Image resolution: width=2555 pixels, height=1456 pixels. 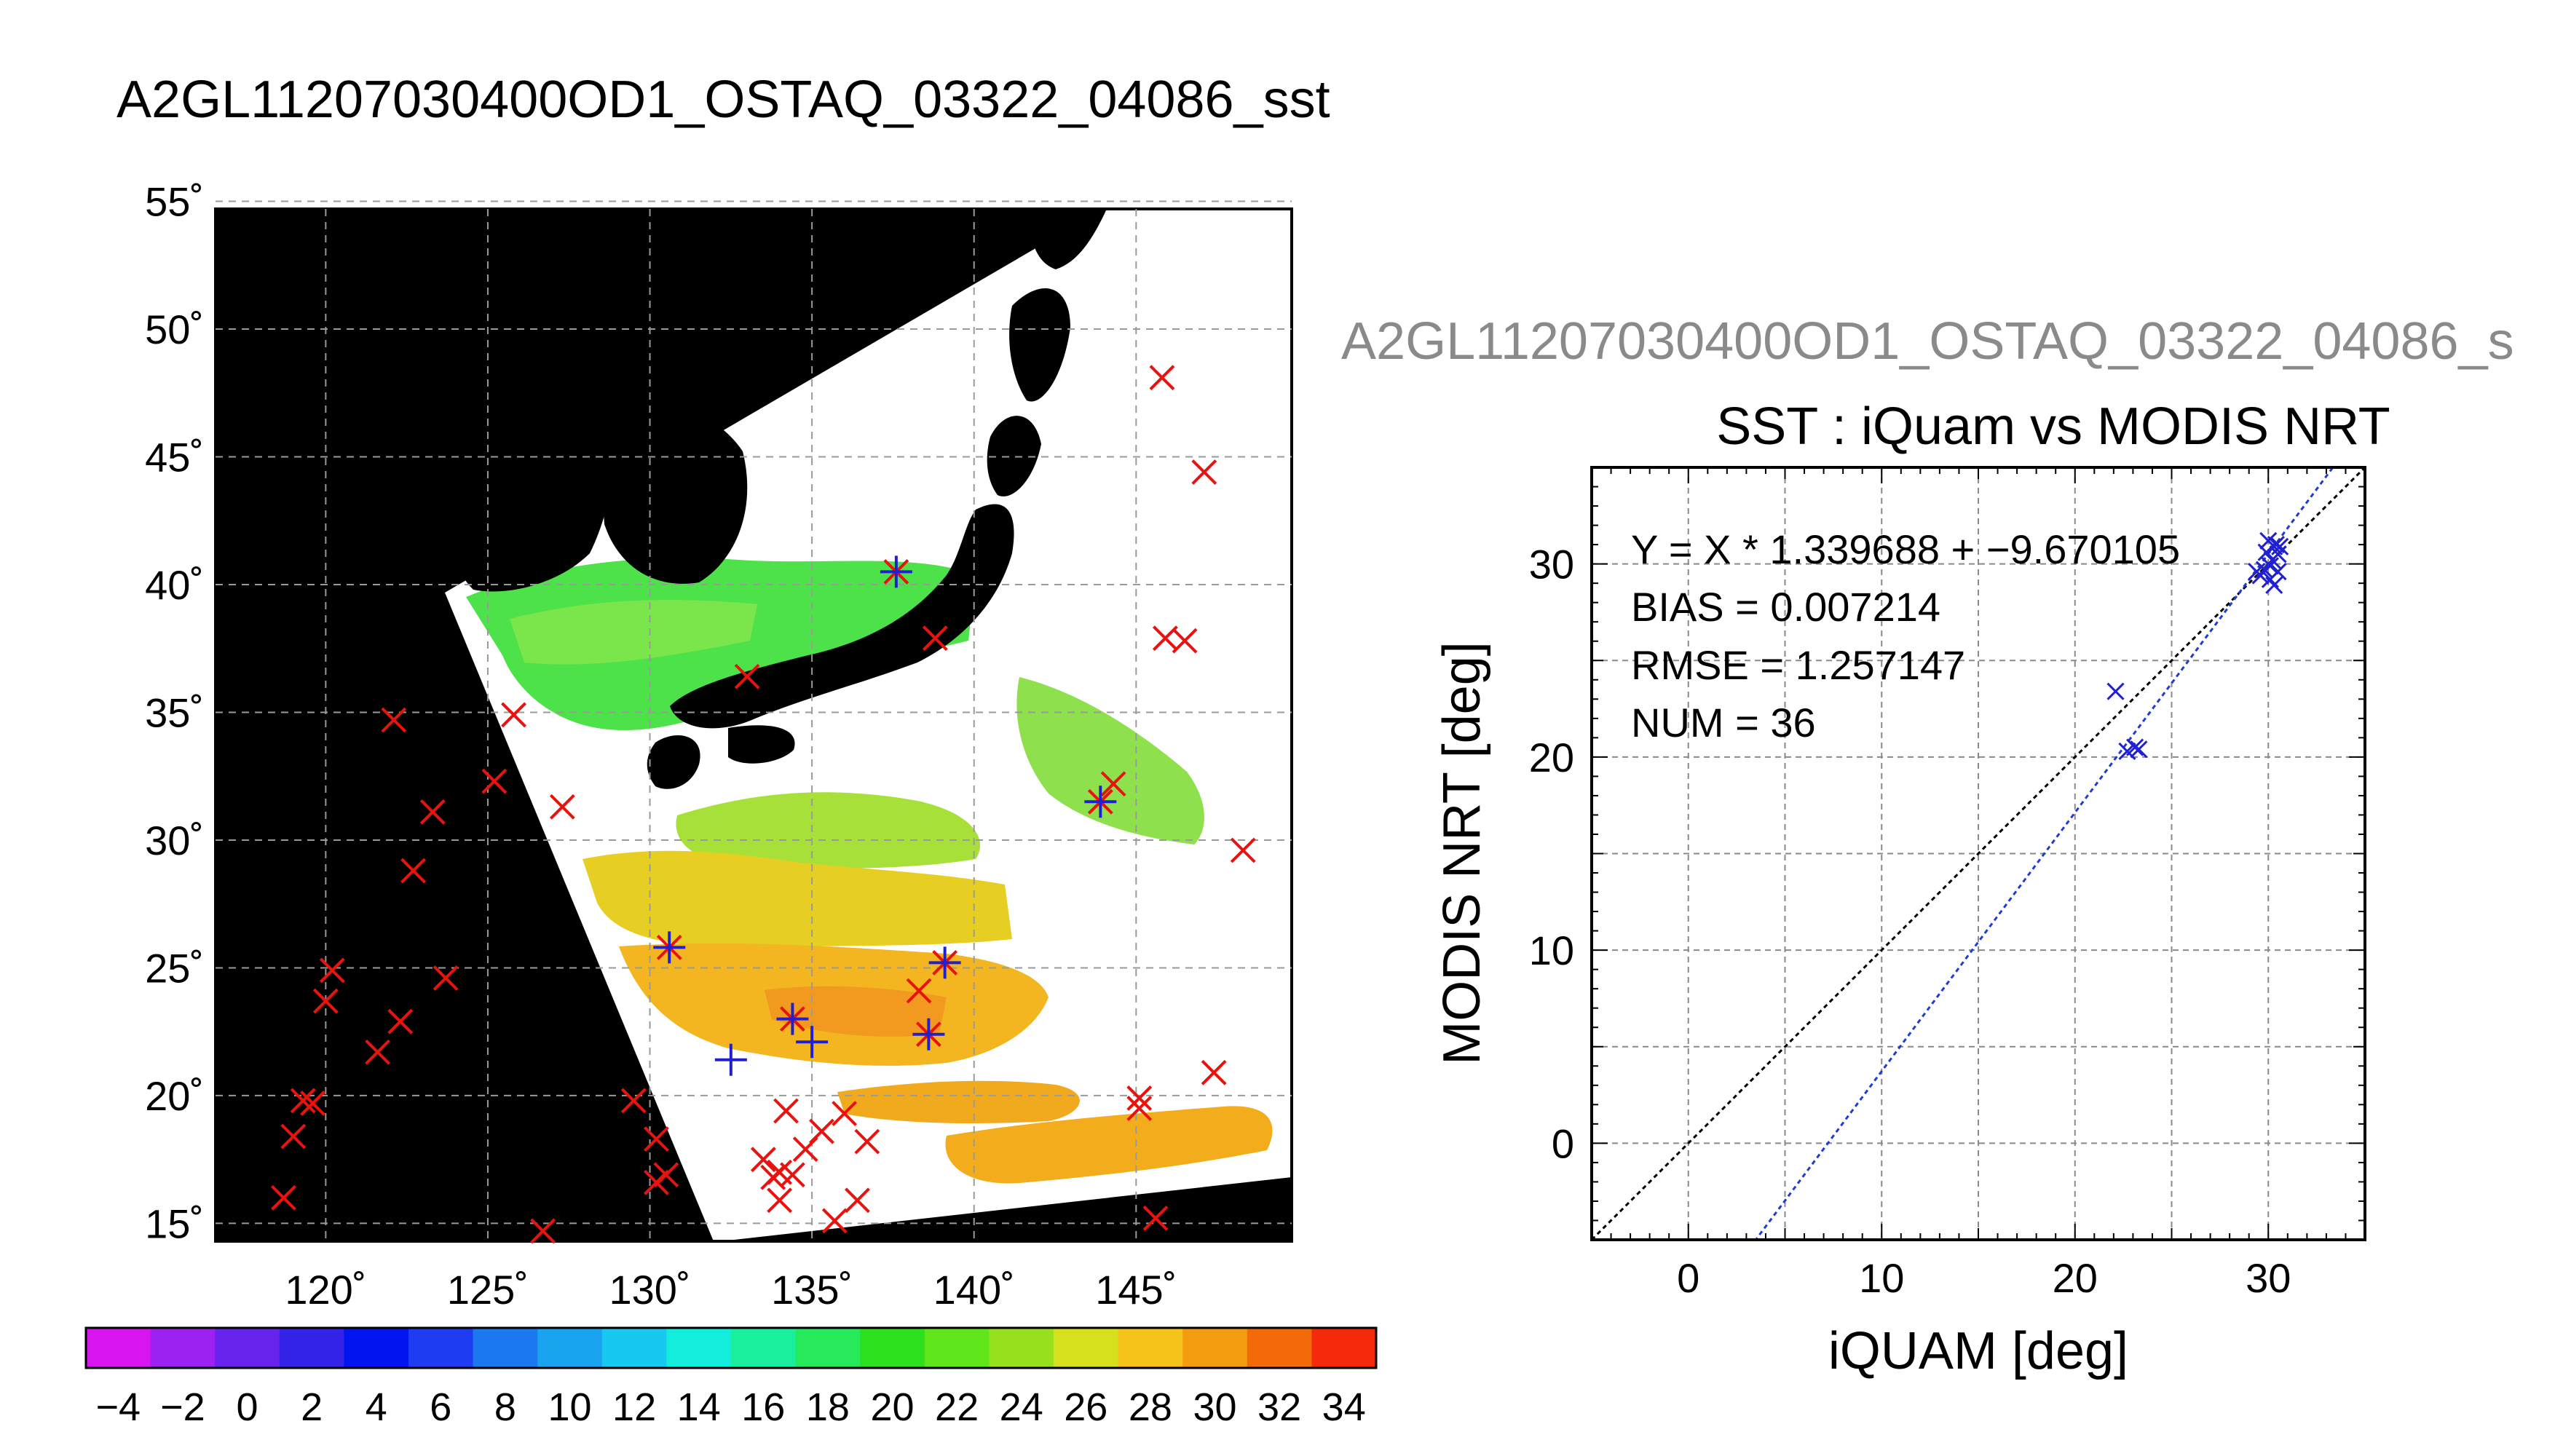 I want to click on colorbar: −4 −2 0 2 4 6 8 10 12 14 16 18 20 22 24 26 28 30 32 34, so click(x=731, y=1377).